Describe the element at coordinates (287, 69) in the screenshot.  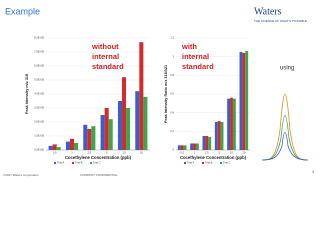
I see `side-text: using` at that location.